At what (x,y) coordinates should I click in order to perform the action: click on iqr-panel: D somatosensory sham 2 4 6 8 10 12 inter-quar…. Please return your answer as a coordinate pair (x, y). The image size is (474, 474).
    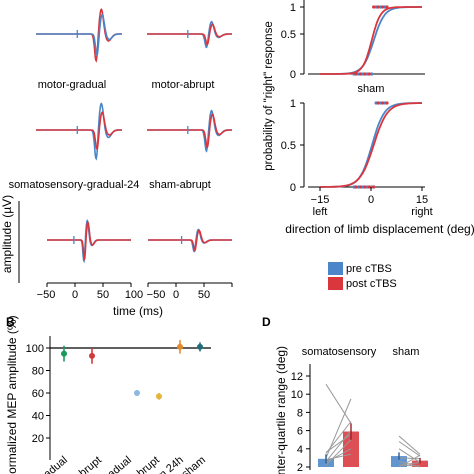
    Looking at the image, I should click on (345, 394).